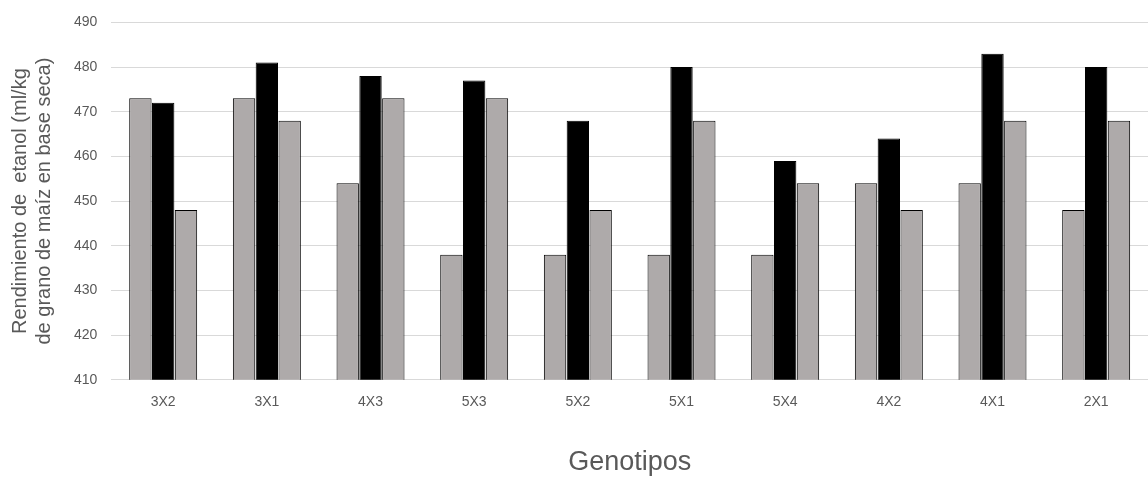  What do you see at coordinates (267, 401) in the screenshot?
I see `x-tick-label: 3X1` at bounding box center [267, 401].